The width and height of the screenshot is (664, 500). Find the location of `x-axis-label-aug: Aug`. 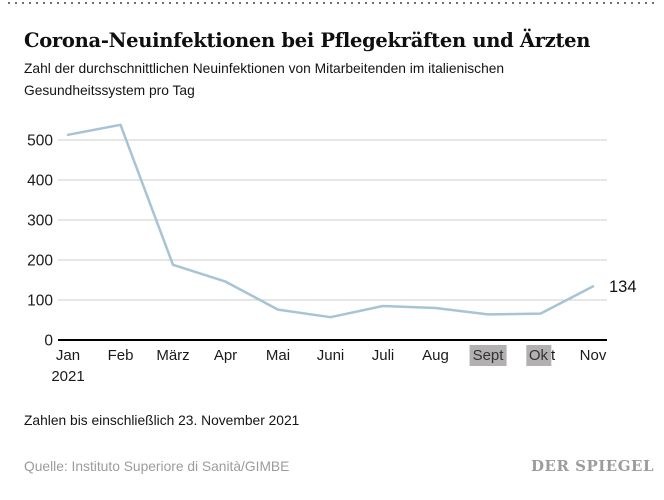

x-axis-label-aug: Aug is located at coordinates (435, 355).